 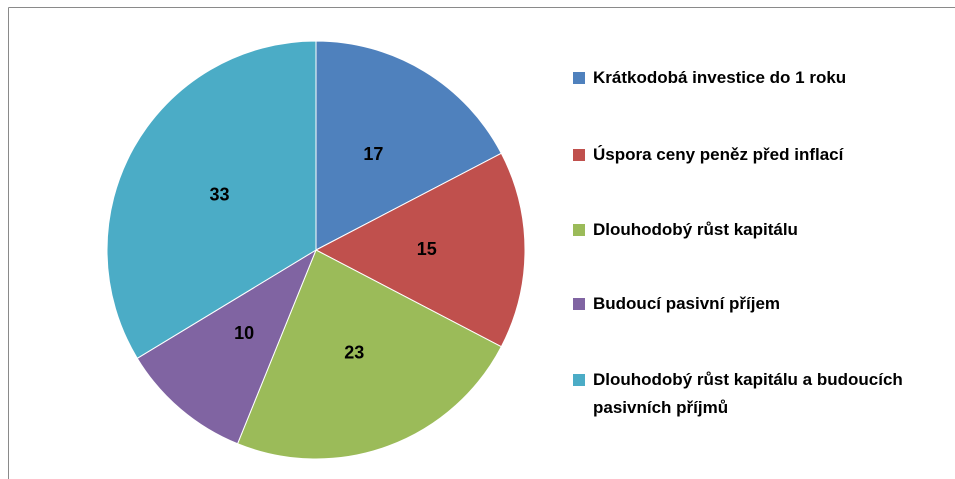 I want to click on legend-label: Krátkodobá investice do 1 roku, so click(x=720, y=77).